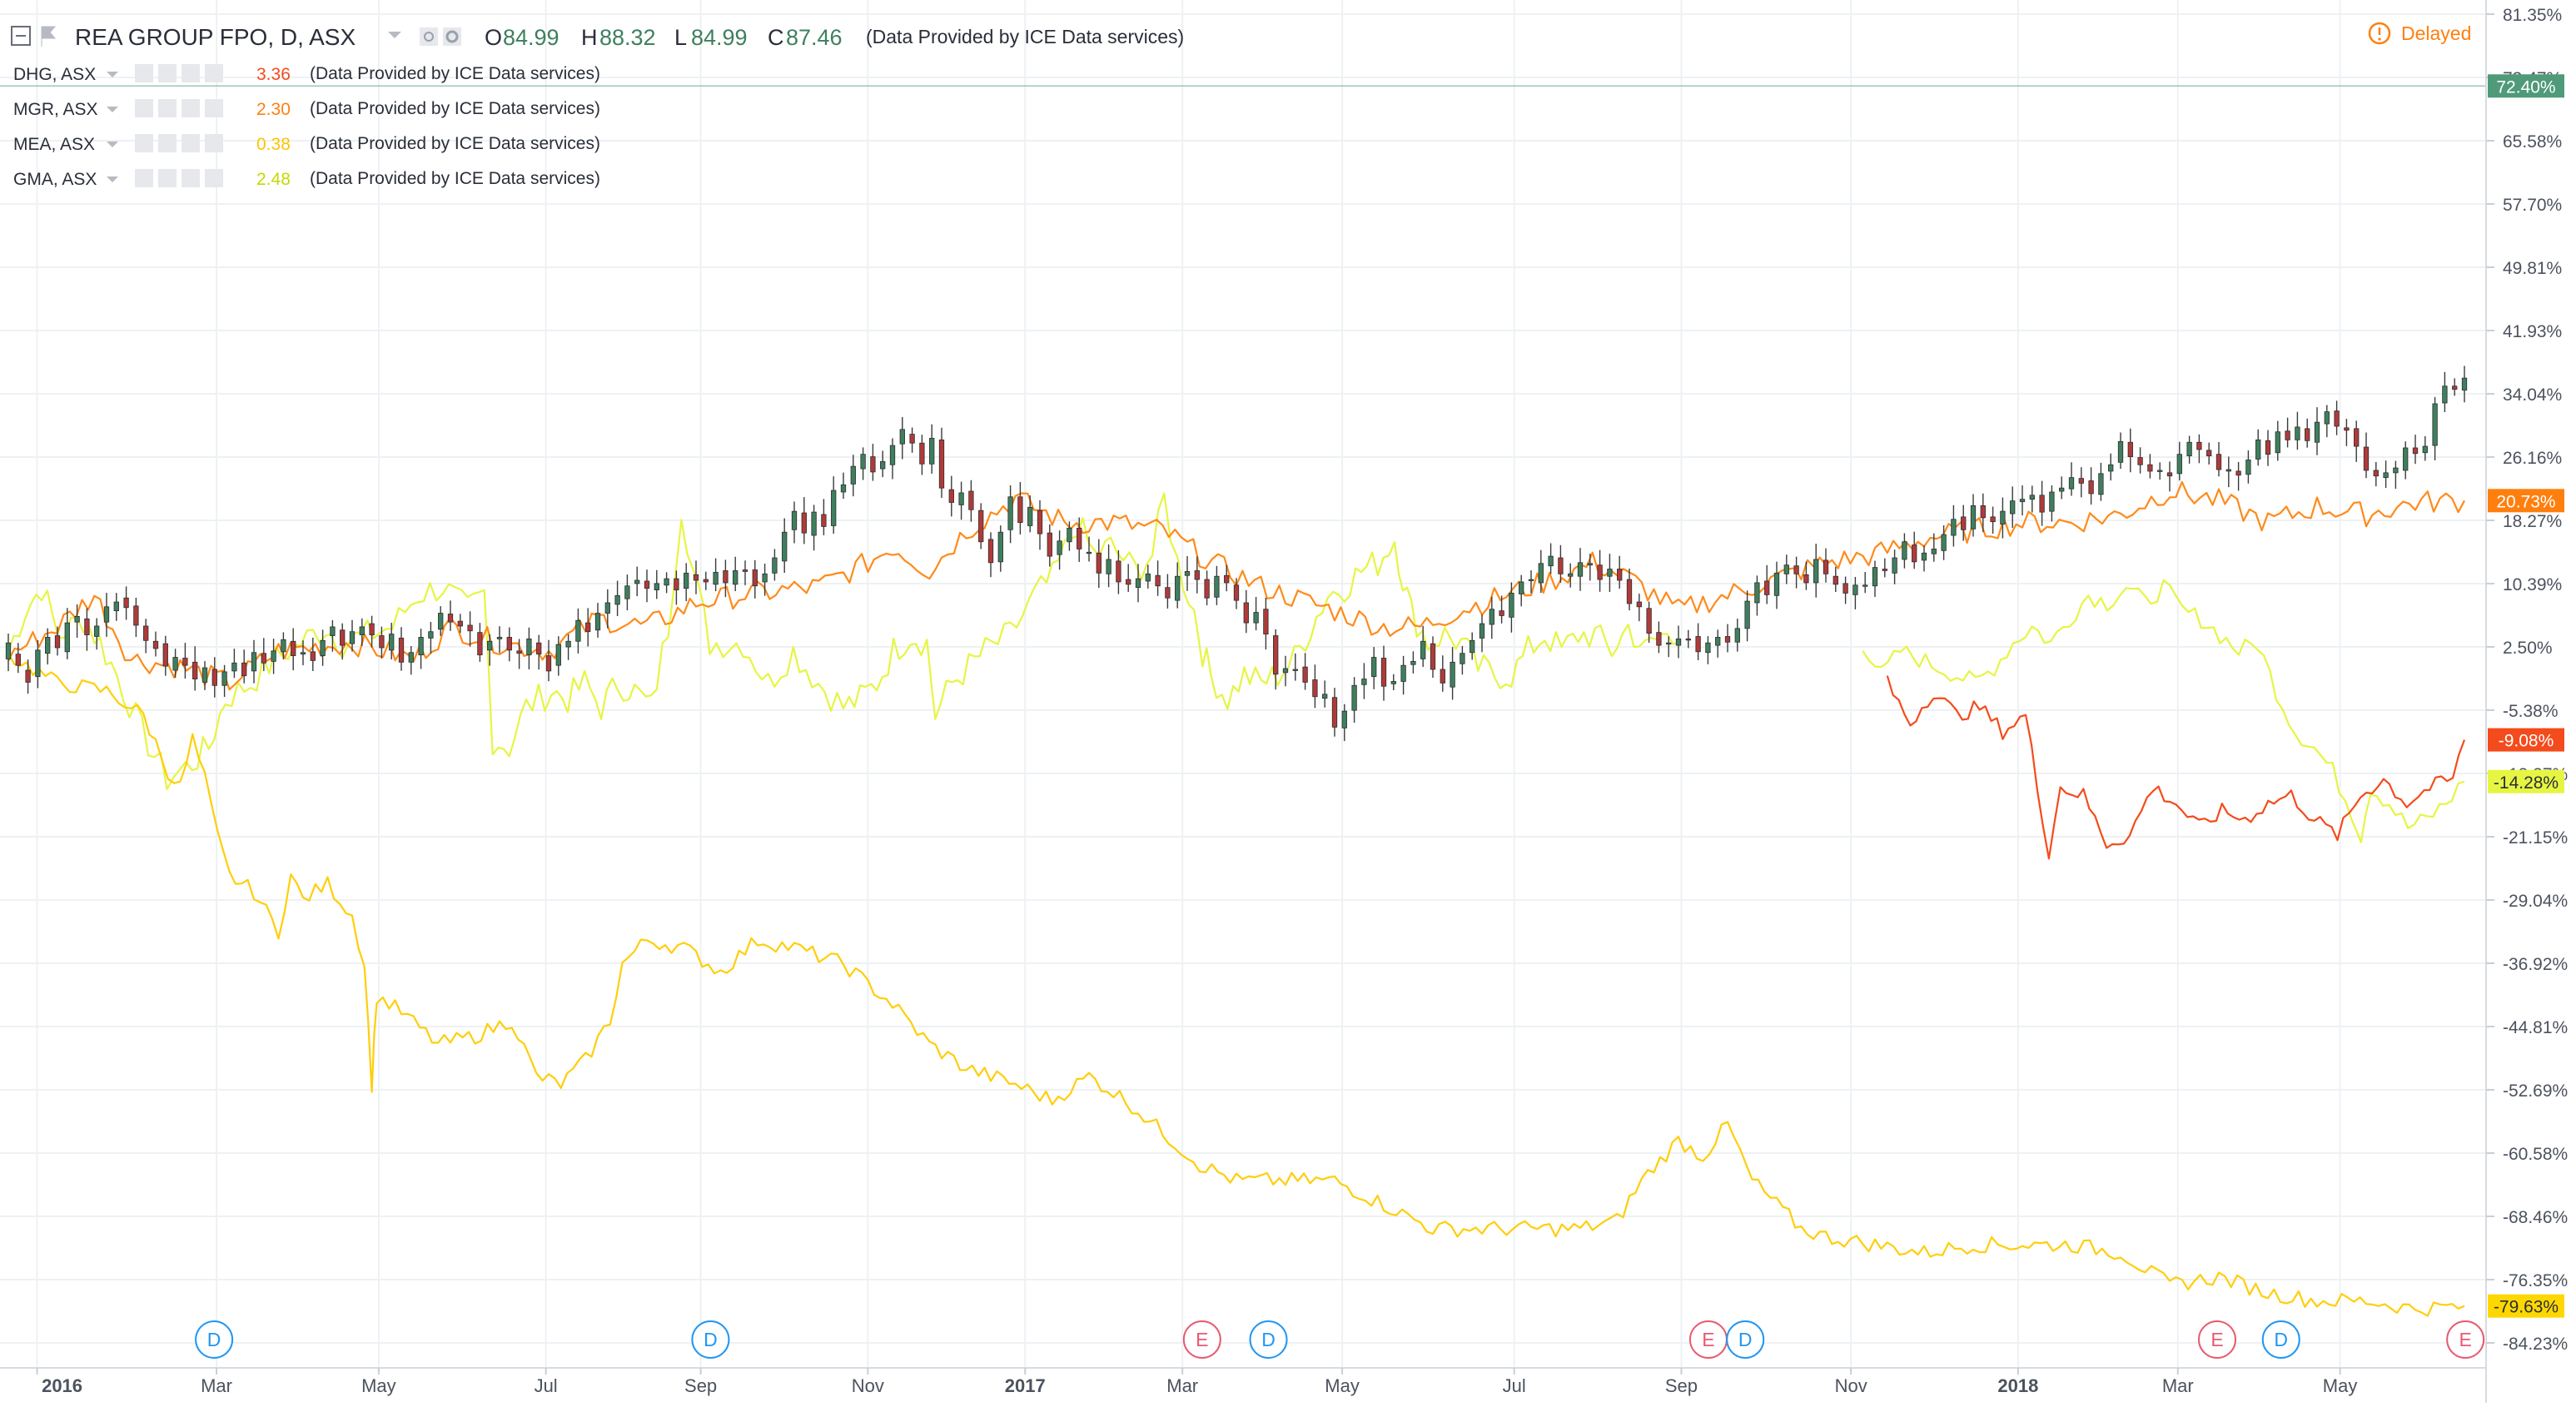 The width and height of the screenshot is (2576, 1407). Describe the element at coordinates (531, 37) in the screenshot. I see `open-value: 84.99` at that location.